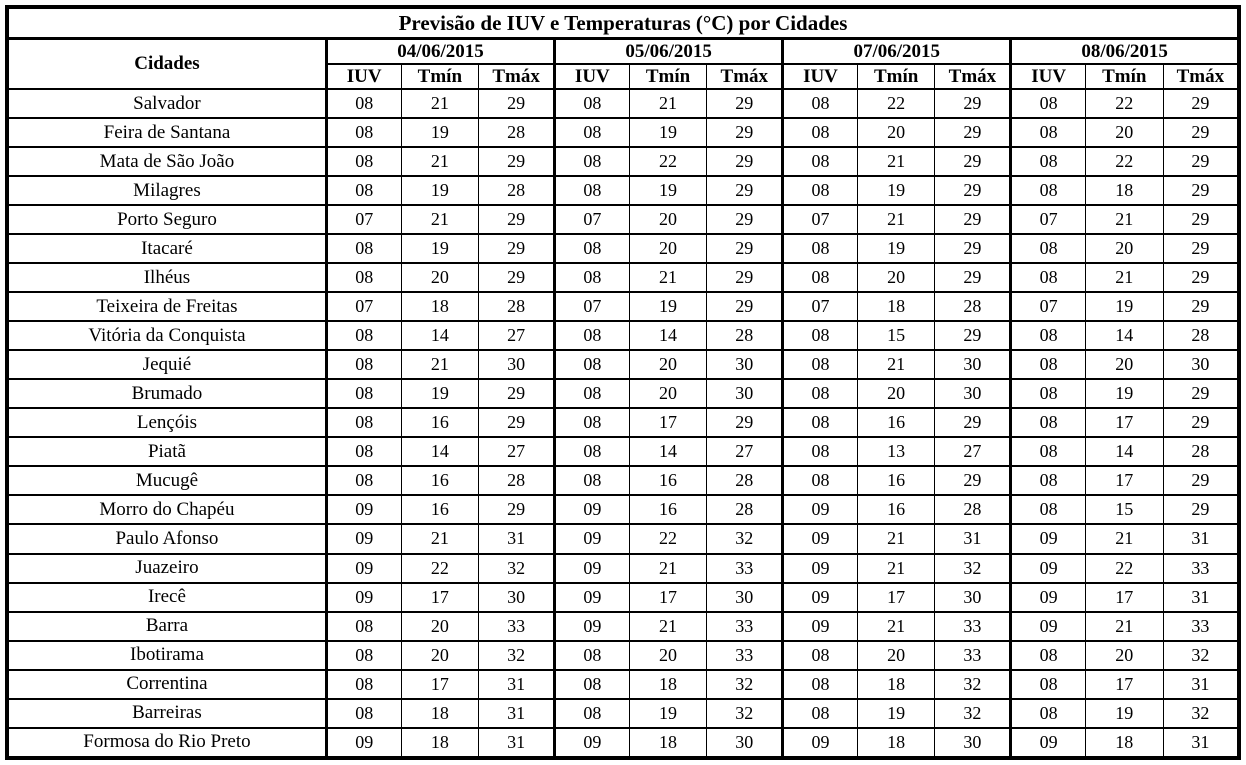 The image size is (1246, 765). What do you see at coordinates (896, 249) in the screenshot?
I see `cell-tmín-group-3: 19` at bounding box center [896, 249].